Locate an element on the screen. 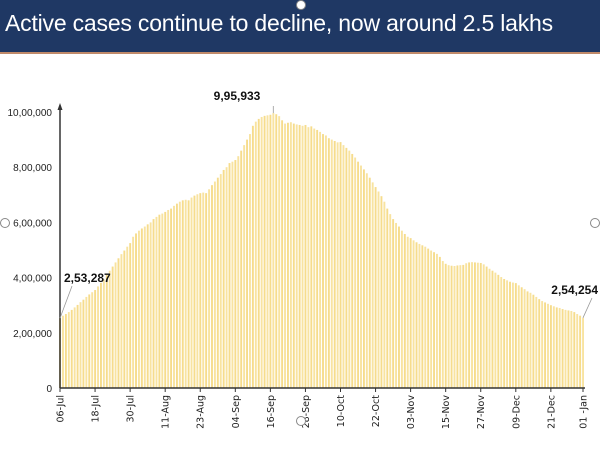  data-label: 2,53,287 is located at coordinates (87, 278).